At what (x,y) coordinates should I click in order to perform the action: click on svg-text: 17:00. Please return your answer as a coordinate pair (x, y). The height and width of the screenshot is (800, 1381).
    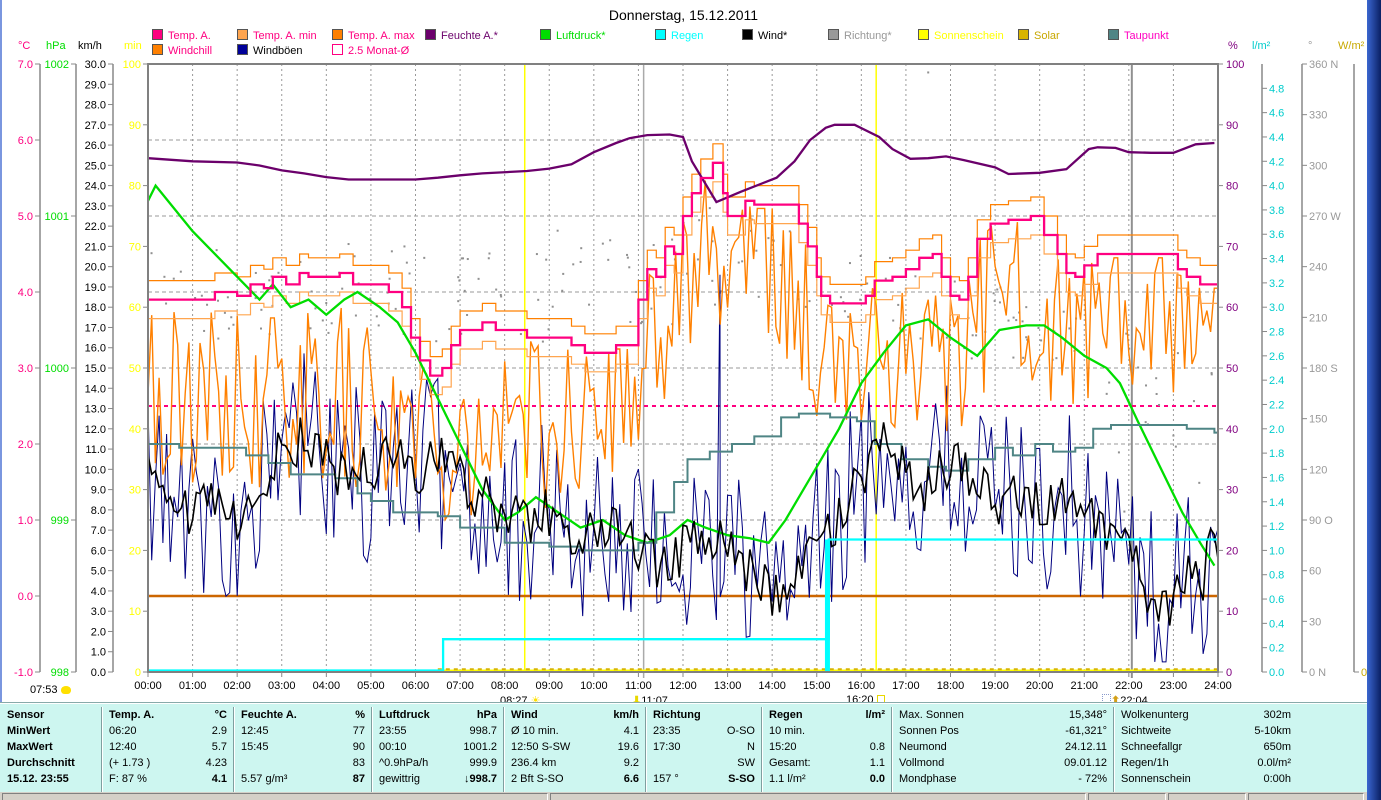
    Looking at the image, I should click on (906, 686).